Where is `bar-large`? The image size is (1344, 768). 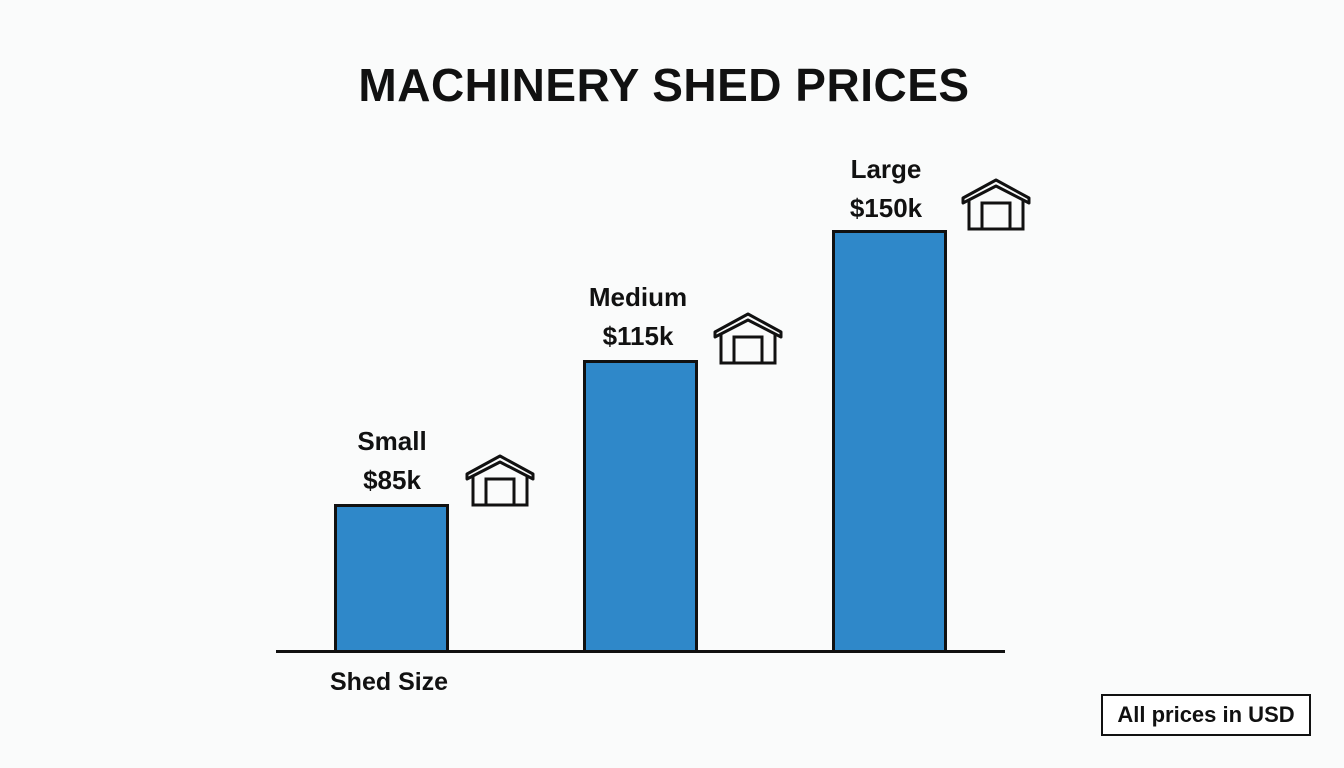 bar-large is located at coordinates (889, 441).